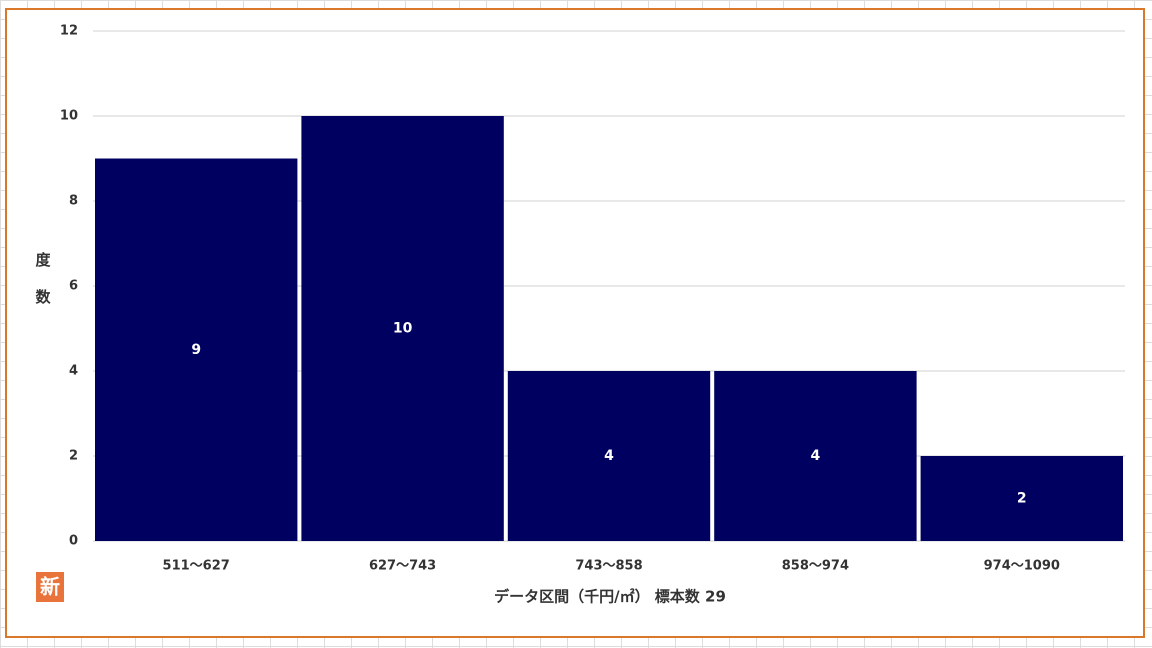  I want to click on badge-box, so click(50, 587).